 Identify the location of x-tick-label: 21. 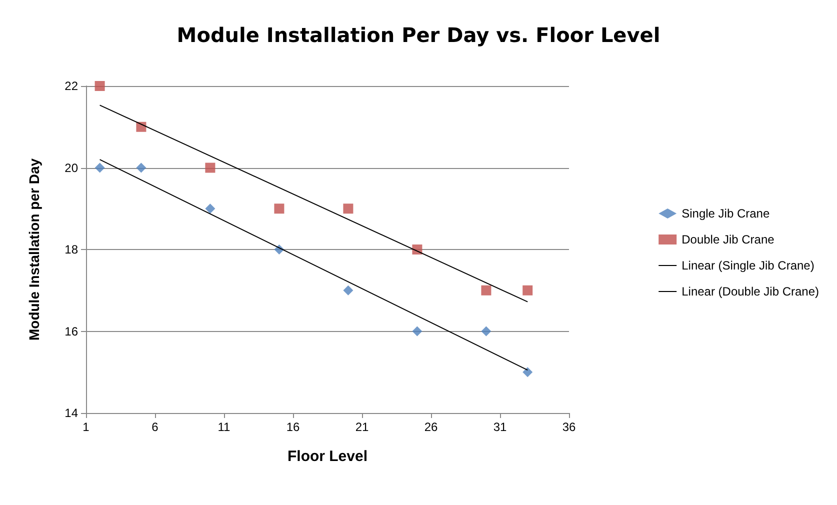
(362, 427).